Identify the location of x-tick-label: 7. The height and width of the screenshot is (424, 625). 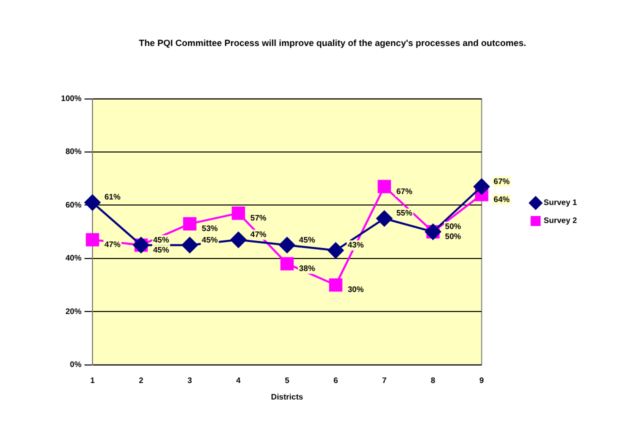
(385, 380).